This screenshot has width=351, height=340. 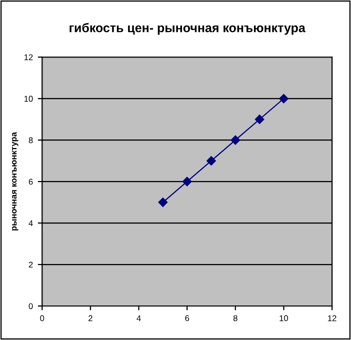 I want to click on x-tick-label: 2, so click(x=90, y=318).